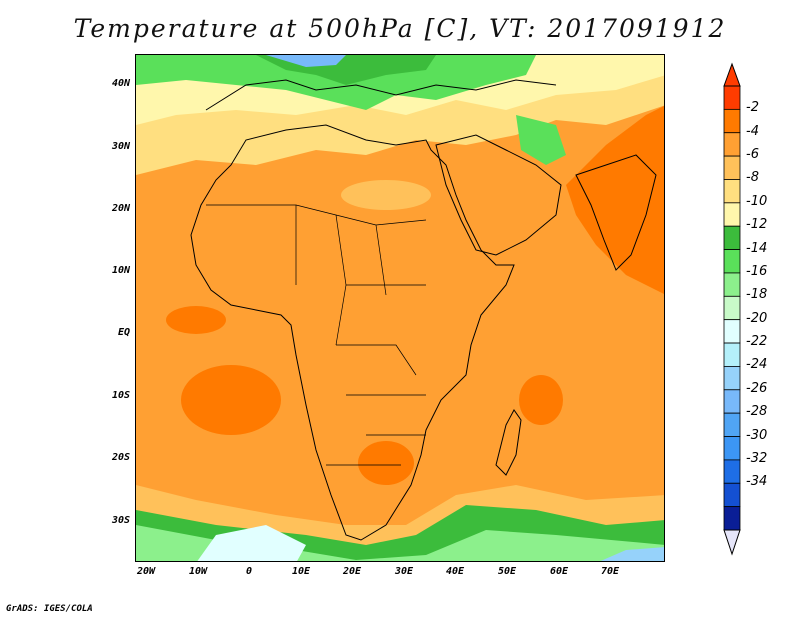  What do you see at coordinates (757, 342) in the screenshot?
I see `colorbar-label: -22` at bounding box center [757, 342].